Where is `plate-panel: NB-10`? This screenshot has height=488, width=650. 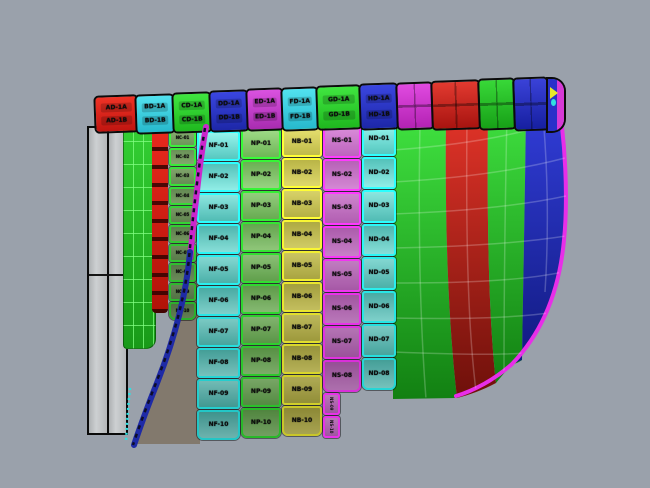 plate-panel: NB-10 is located at coordinates (302, 421).